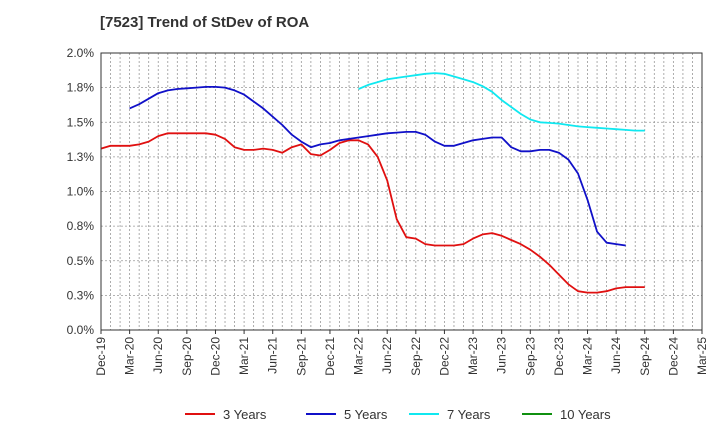 The height and width of the screenshot is (440, 720). What do you see at coordinates (215, 356) in the screenshot?
I see `x-tick-label: Dec-20` at bounding box center [215, 356].